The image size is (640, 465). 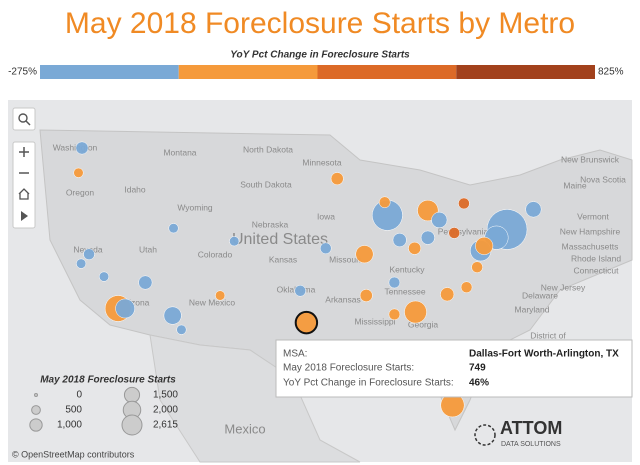 What do you see at coordinates (22, 72) in the screenshot?
I see `color-legend-label: -275%` at bounding box center [22, 72].